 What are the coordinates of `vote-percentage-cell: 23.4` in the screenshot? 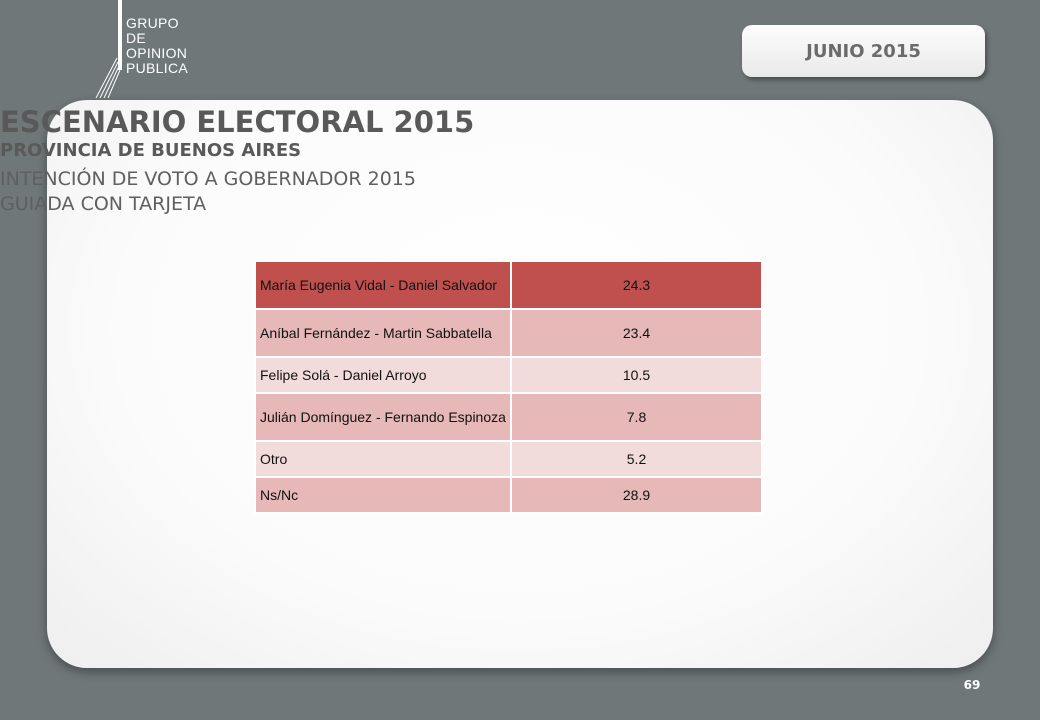 It's located at (636, 333).